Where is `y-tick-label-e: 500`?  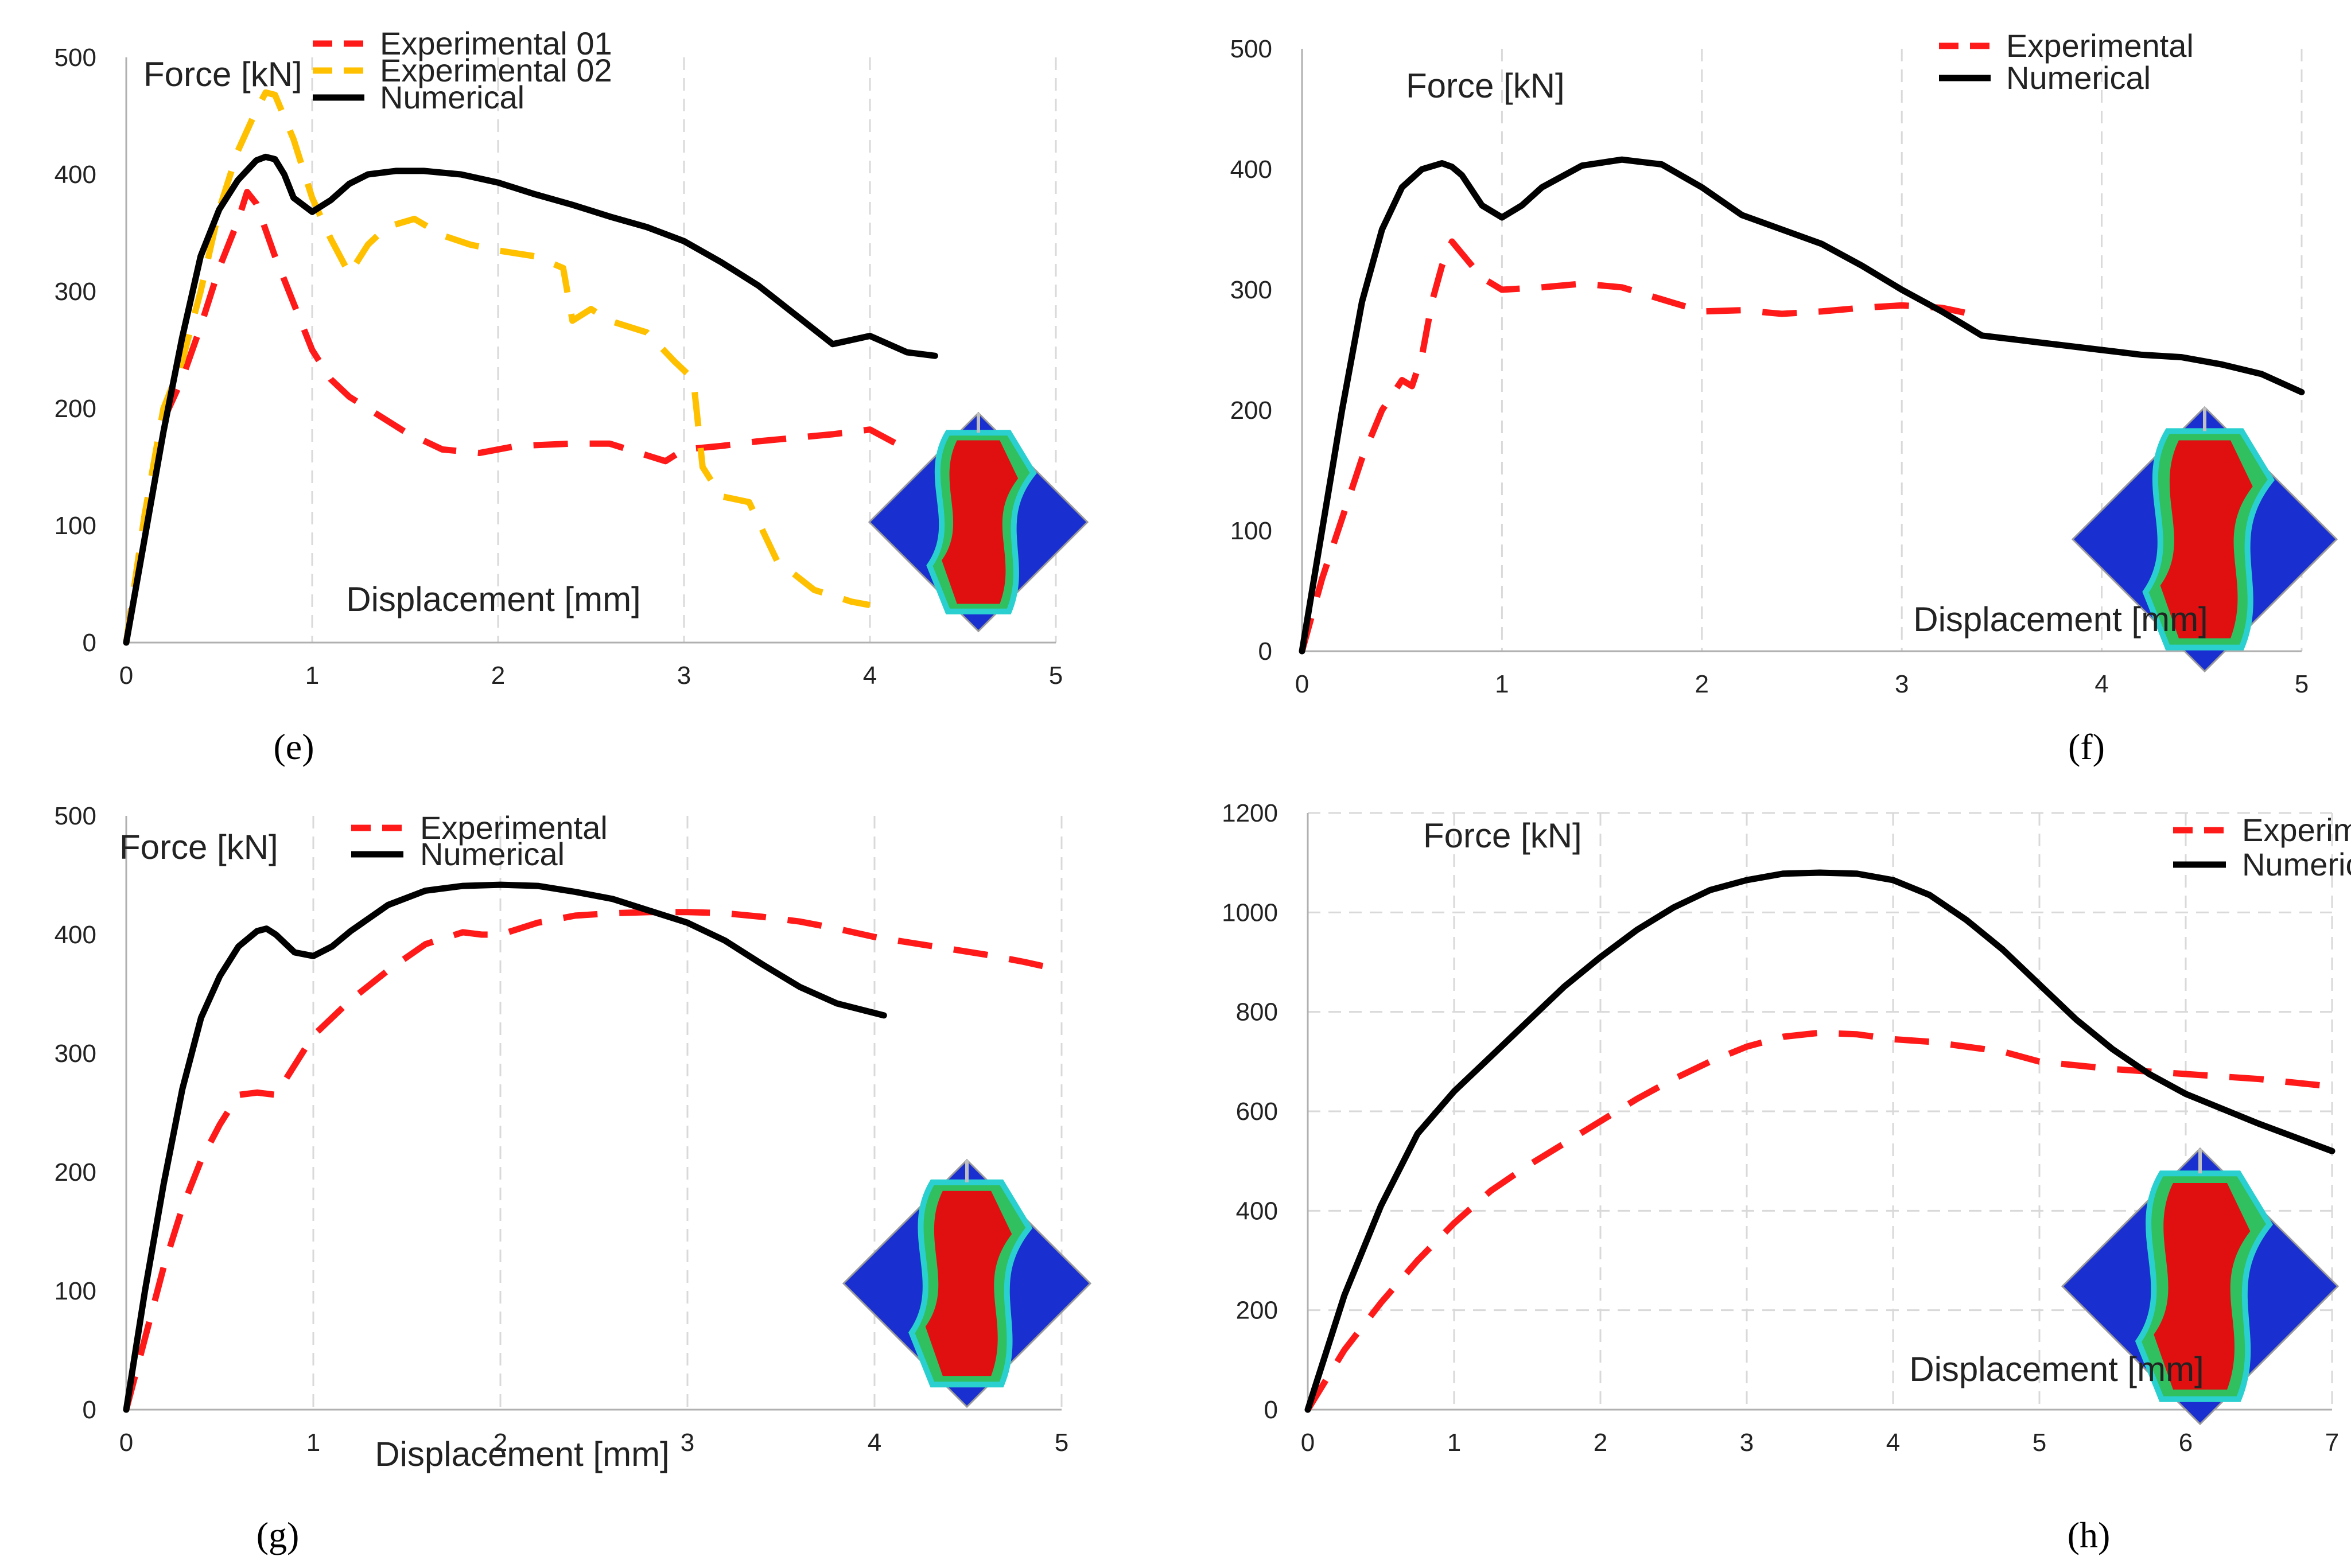
y-tick-label-e: 500 is located at coordinates (75, 58).